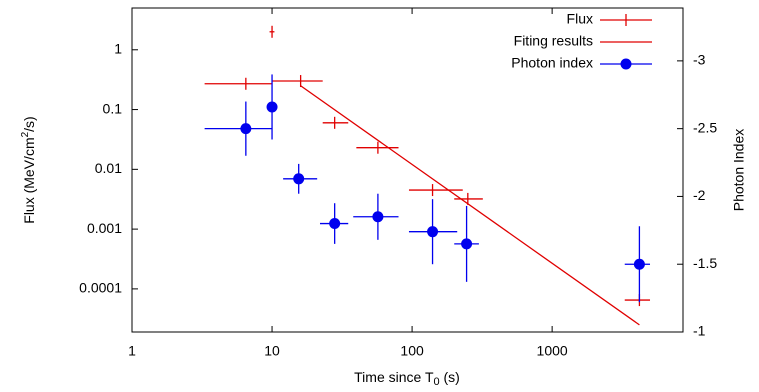 The height and width of the screenshot is (392, 759). Describe the element at coordinates (272, 351) in the screenshot. I see `x-tick-label: 10` at that location.